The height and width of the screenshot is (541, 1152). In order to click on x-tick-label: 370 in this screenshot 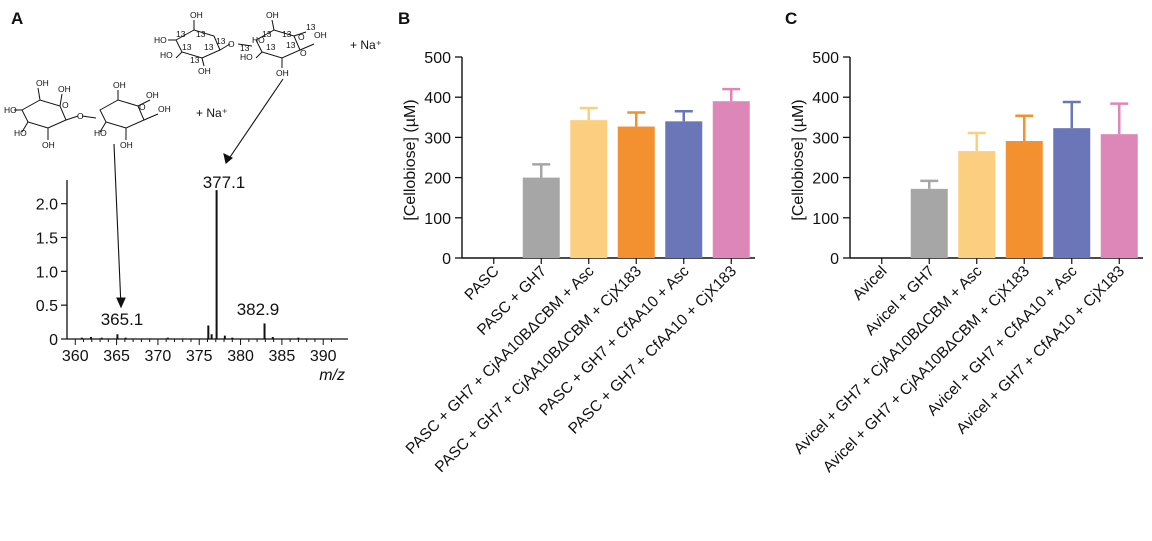, I will do `click(158, 356)`.